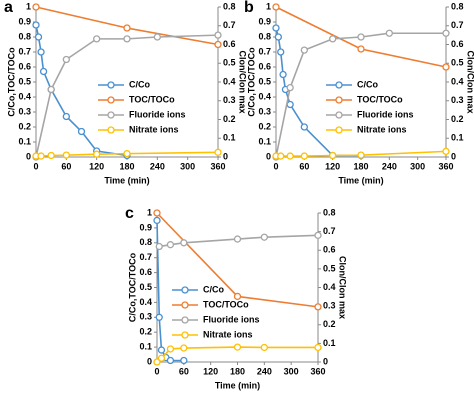 This screenshot has height=404, width=474. I want to click on y2-tick-label: 0.4, so click(229, 81).